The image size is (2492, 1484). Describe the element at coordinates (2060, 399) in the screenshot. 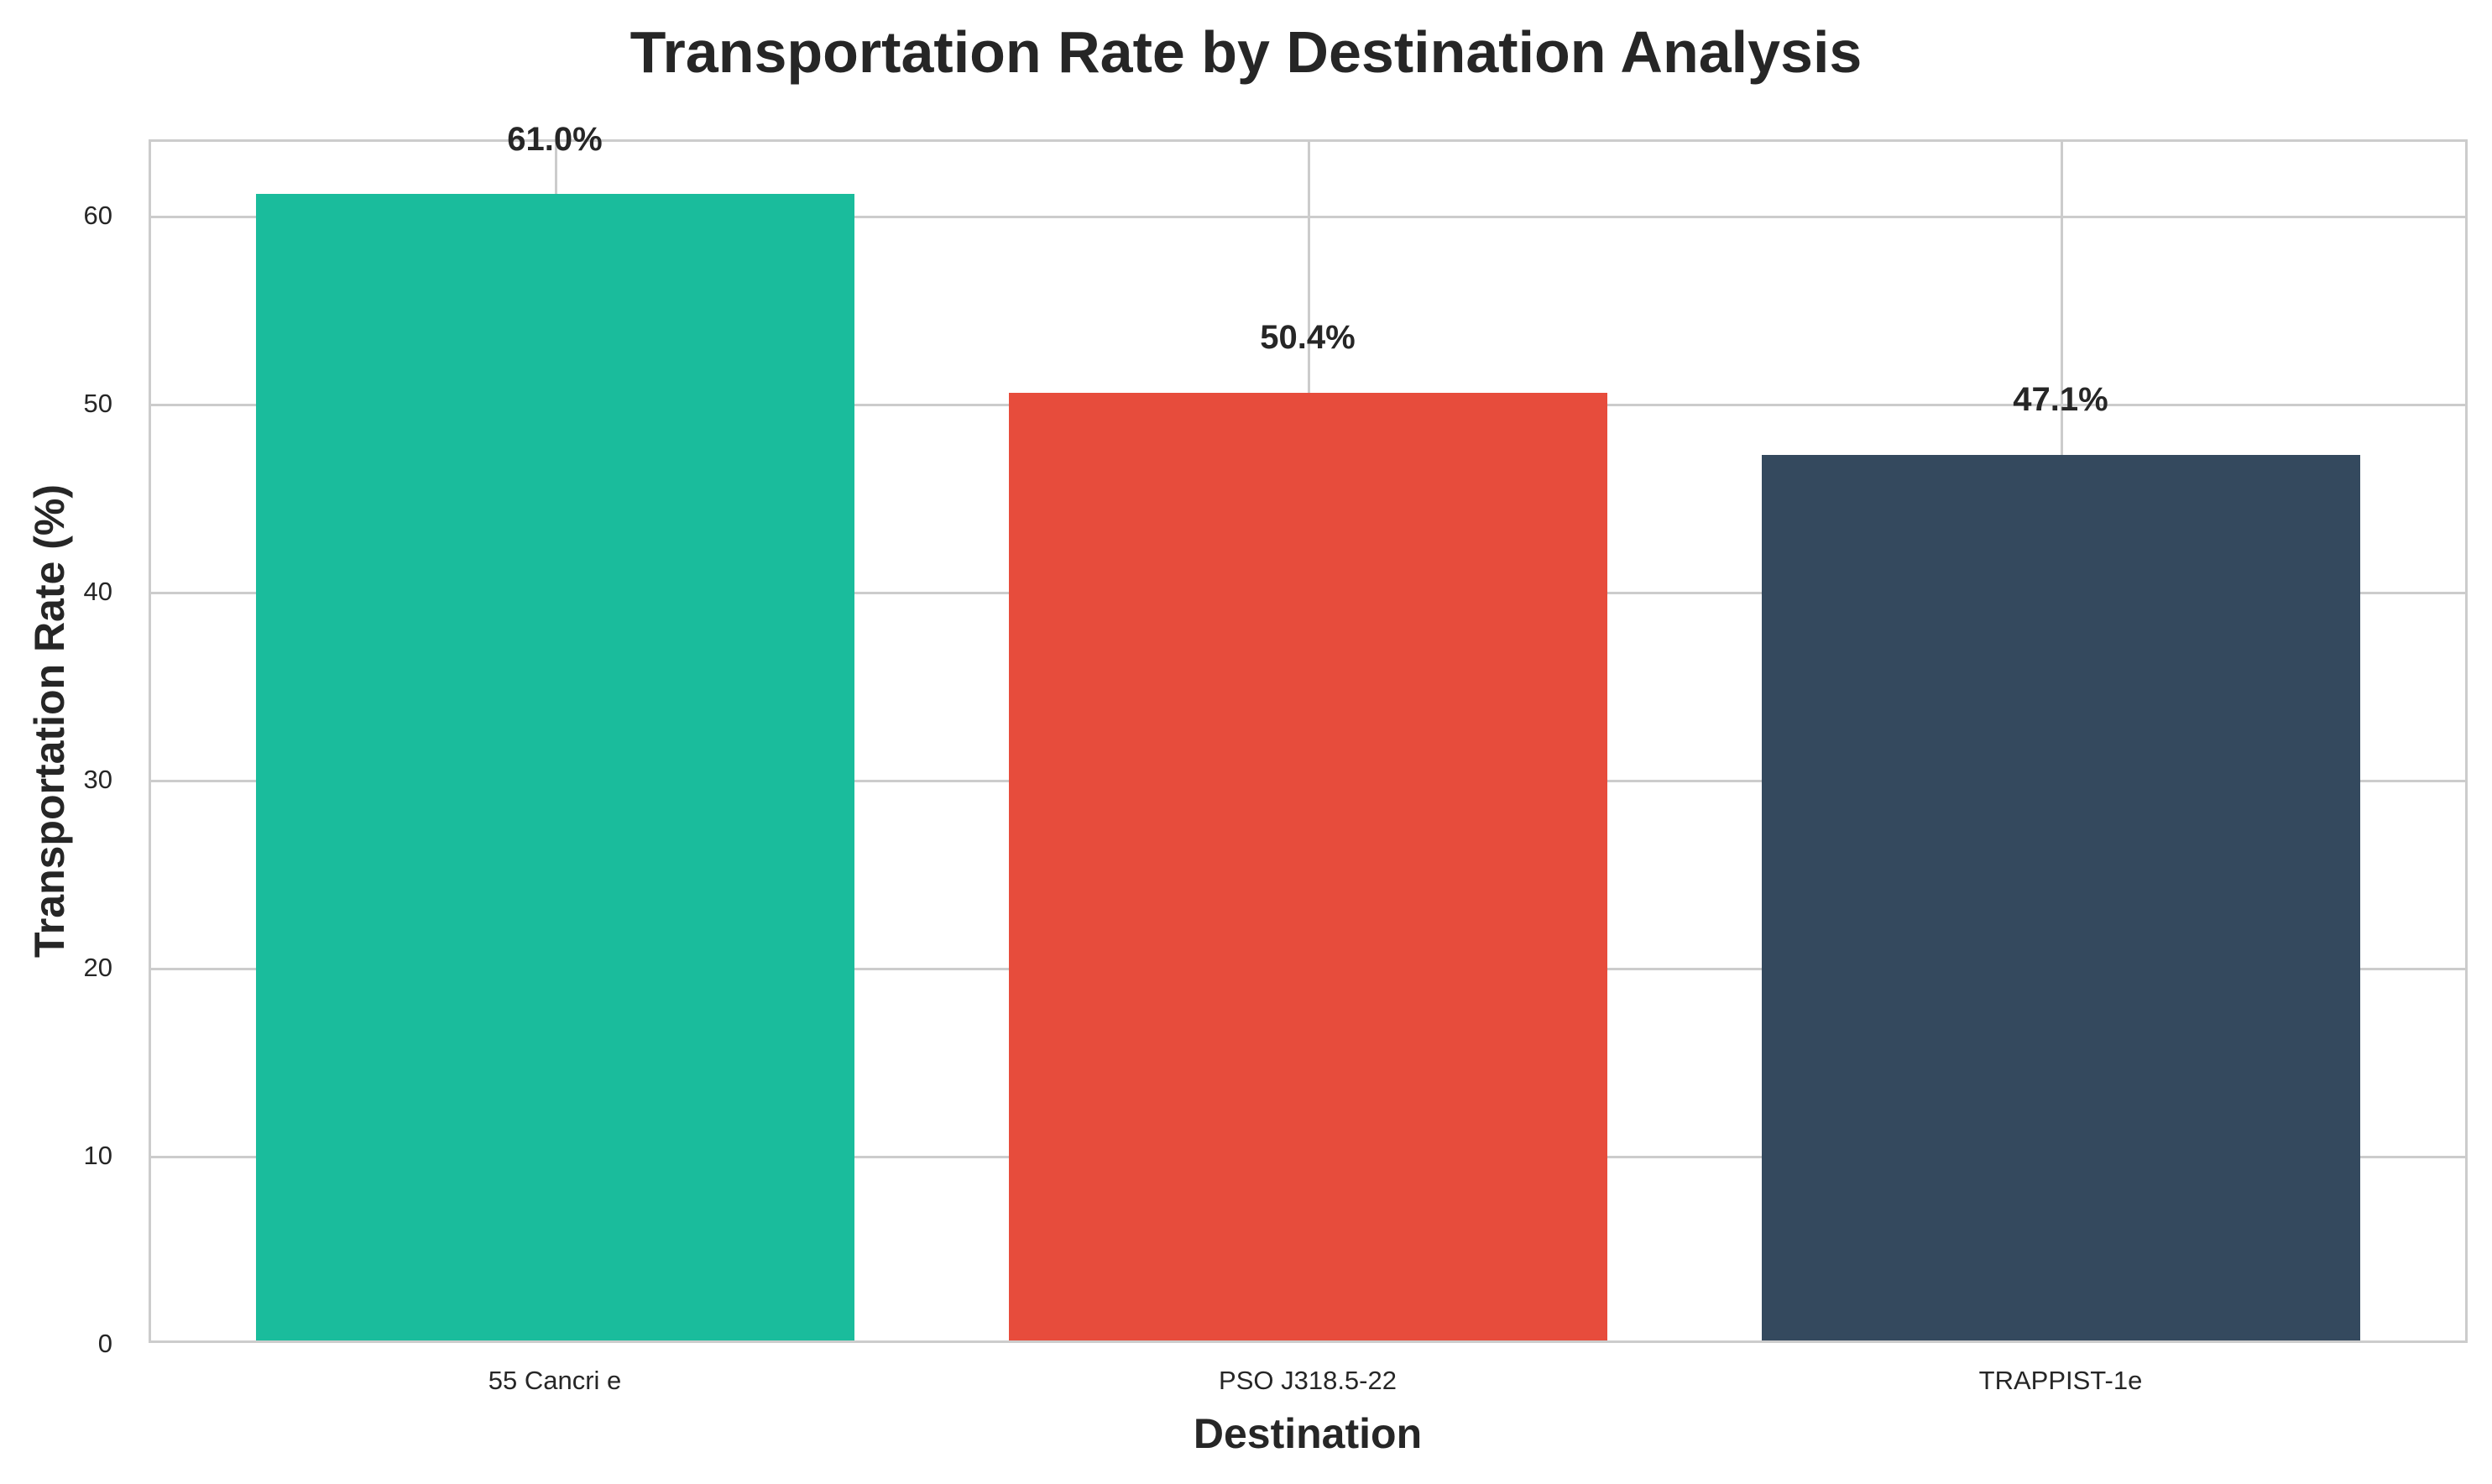

I see `value-label-trappist-1e: 47.1%` at that location.